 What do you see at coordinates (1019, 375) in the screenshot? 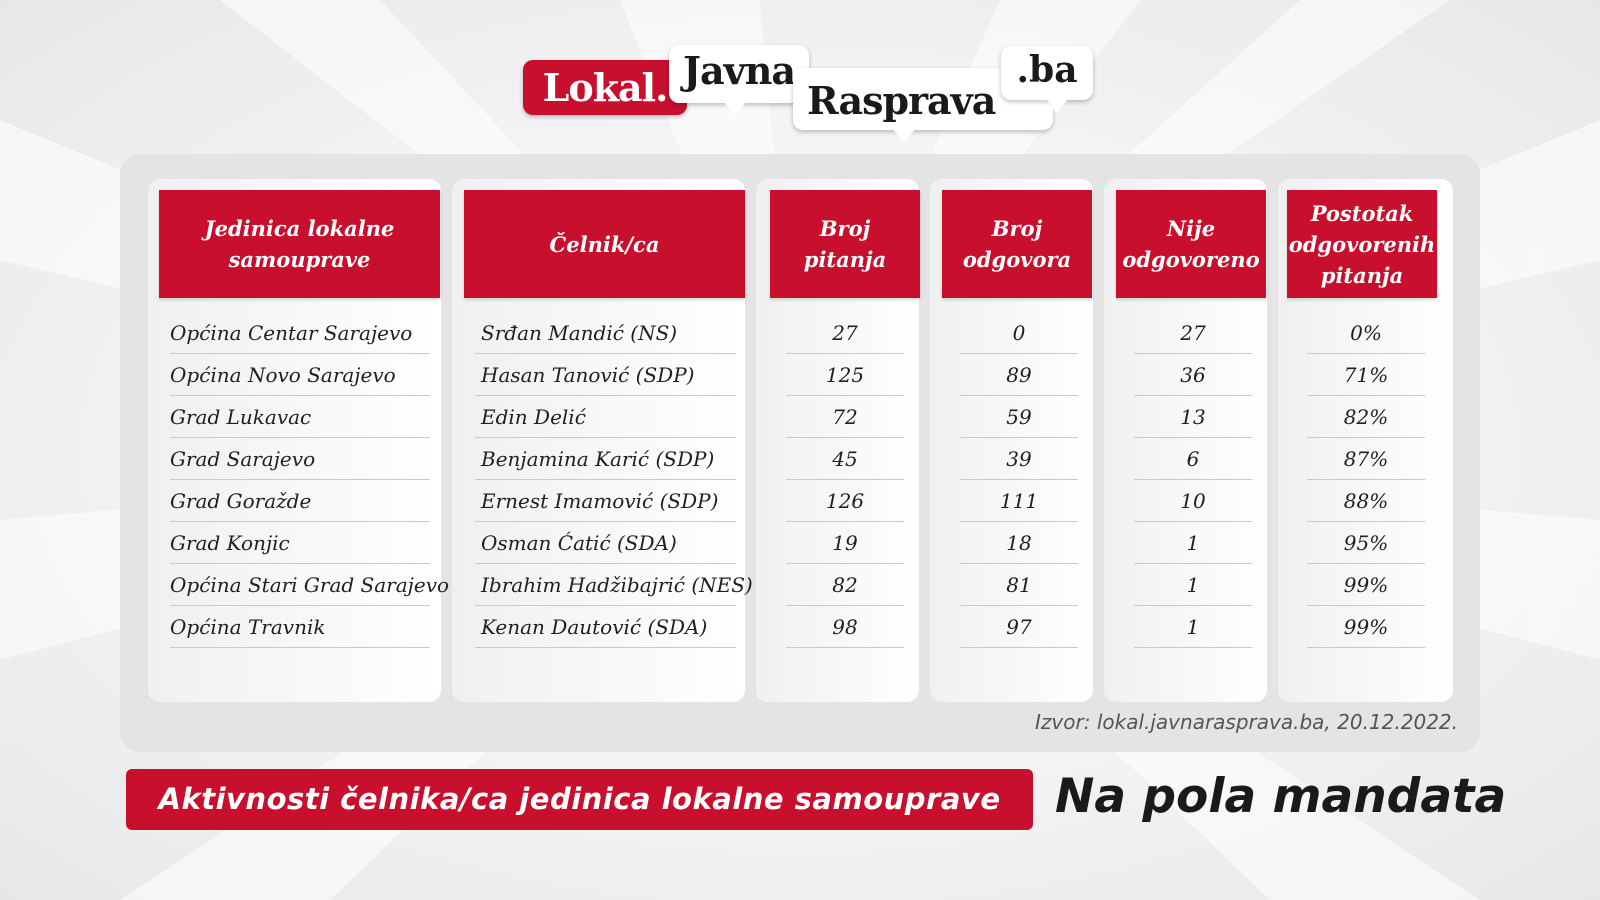
I see `cell-answers: 89` at bounding box center [1019, 375].